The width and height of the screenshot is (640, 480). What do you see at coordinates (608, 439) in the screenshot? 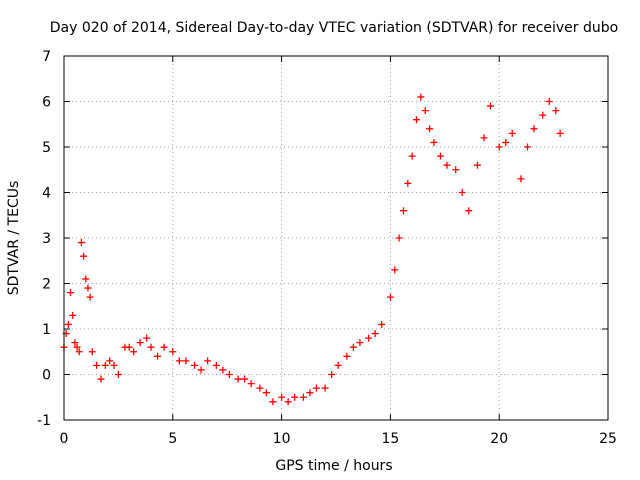
I see `x-tick-label: 25` at bounding box center [608, 439].